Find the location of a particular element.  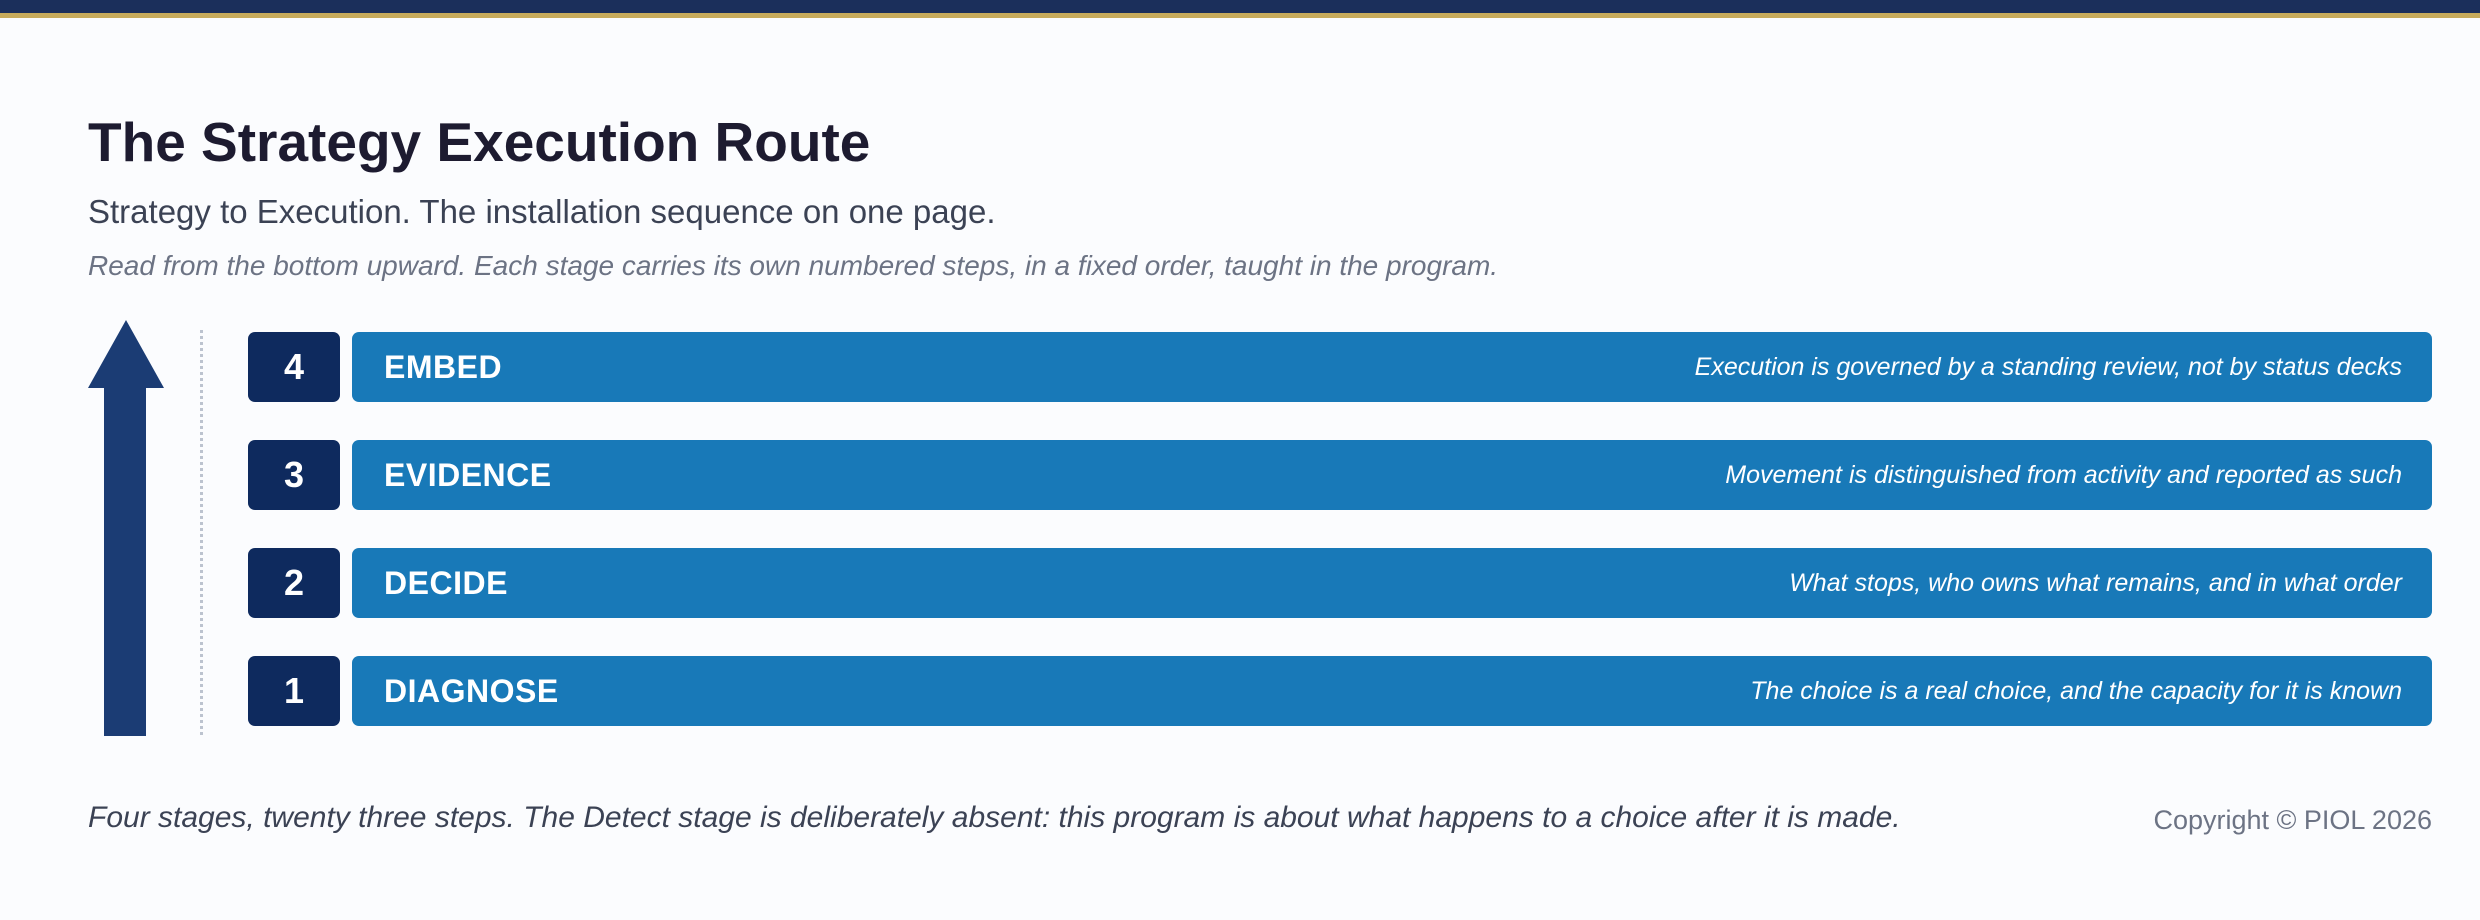

stage-number-badge: 1 is located at coordinates (294, 691).